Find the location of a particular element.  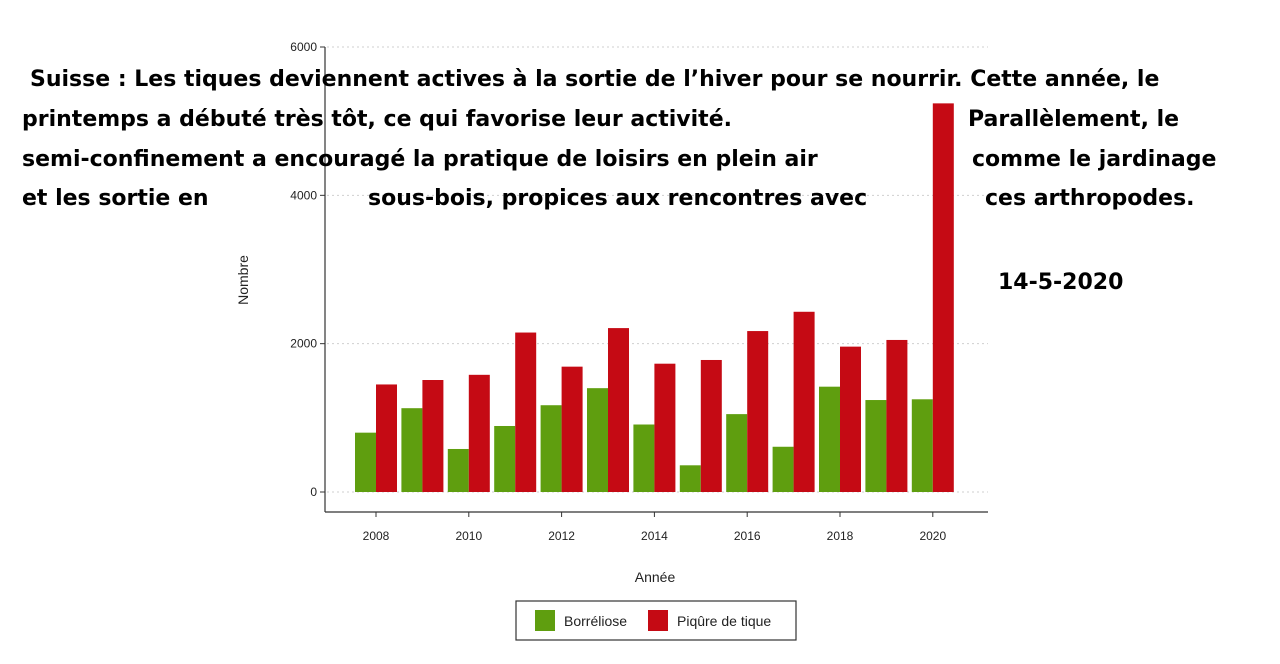

bar-piqure-2008 is located at coordinates (386, 438).